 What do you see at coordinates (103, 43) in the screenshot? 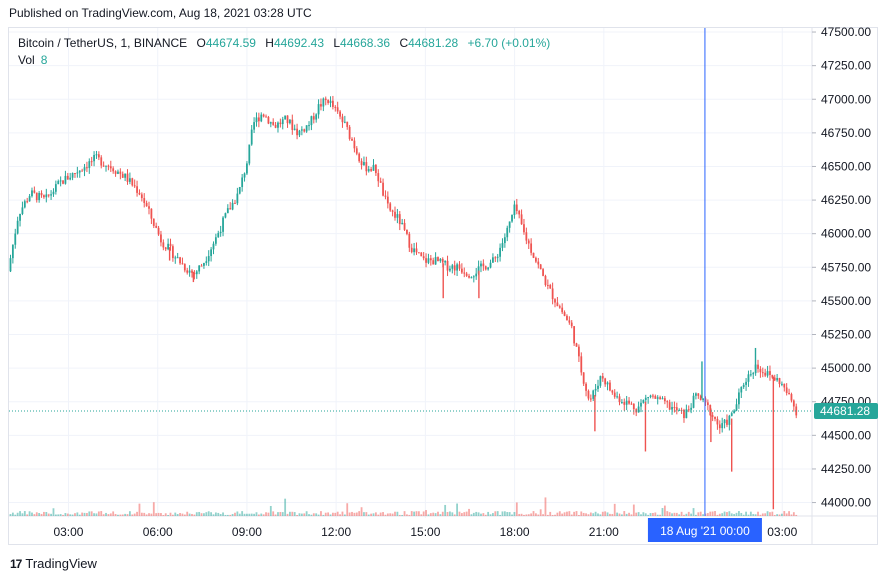
I see `legend-symbol: Bitcoin / TetherUS, 1, BINANCE` at bounding box center [103, 43].